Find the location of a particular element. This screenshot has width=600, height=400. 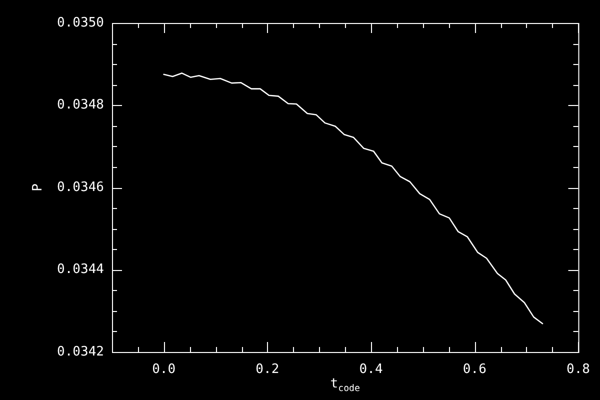

y-tick-label: 0.0342 is located at coordinates (80, 352).